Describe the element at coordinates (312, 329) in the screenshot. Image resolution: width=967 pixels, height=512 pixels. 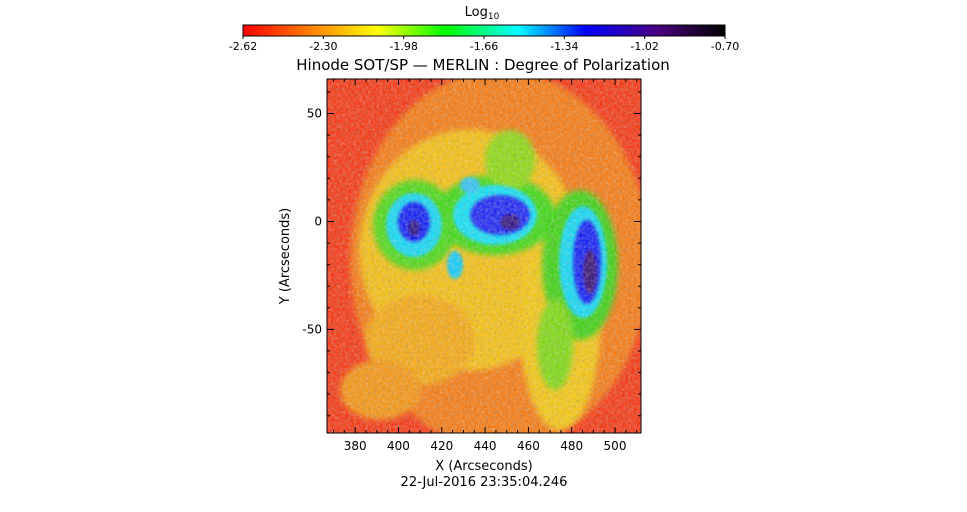
I see `y-tick-label: -50` at that location.